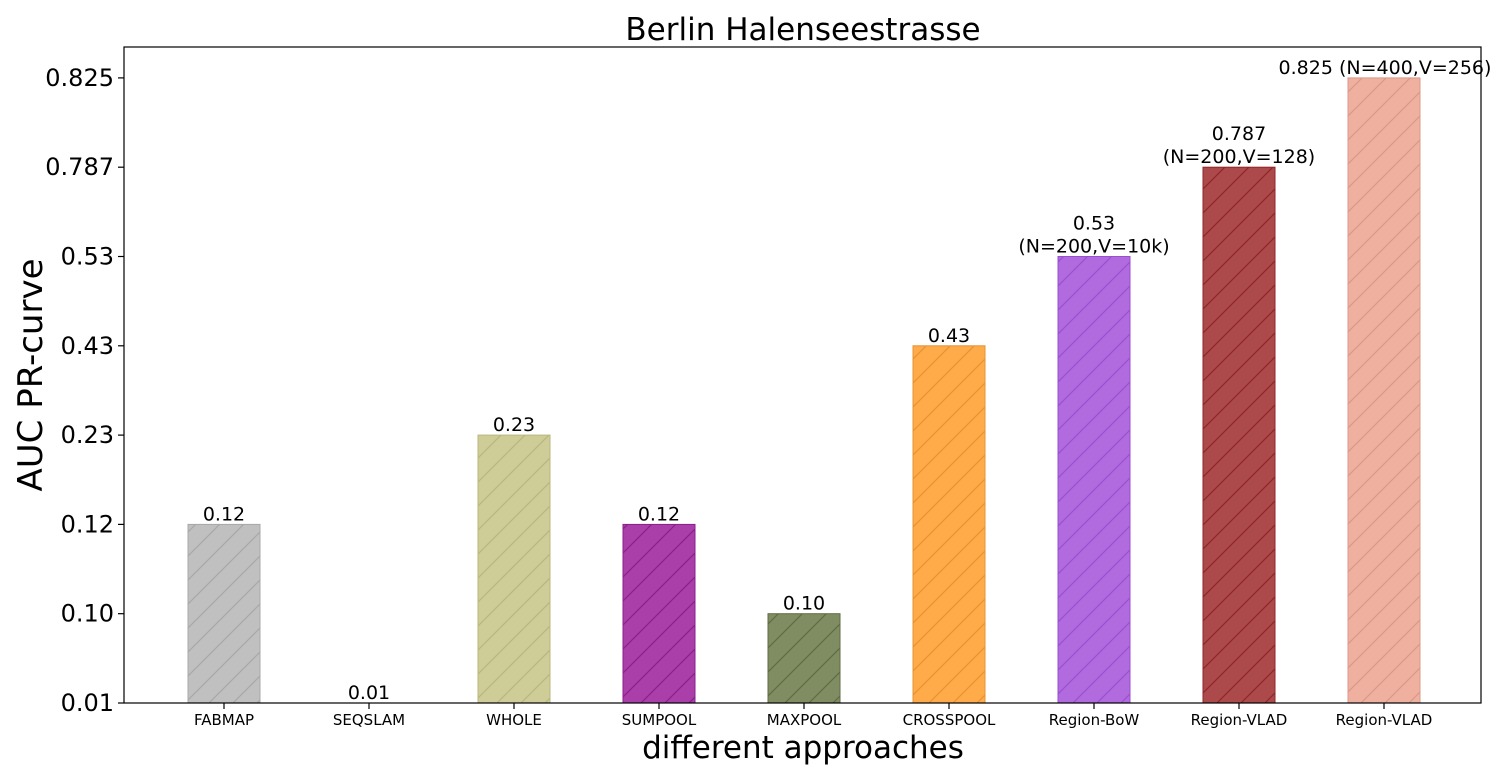 This screenshot has width=1502, height=765. Describe the element at coordinates (514, 425) in the screenshot. I see `data-label: 0.23` at that location.